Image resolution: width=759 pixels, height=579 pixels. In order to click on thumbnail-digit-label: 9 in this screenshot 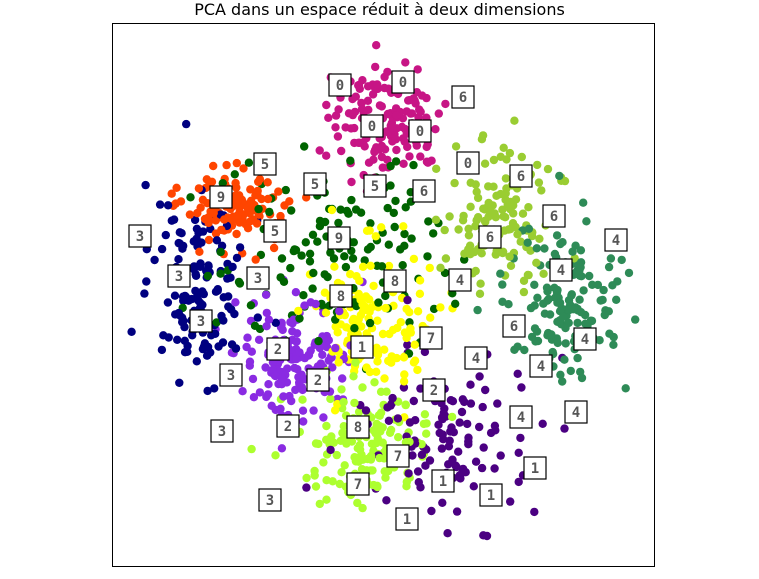, I will do `click(339, 239)`.